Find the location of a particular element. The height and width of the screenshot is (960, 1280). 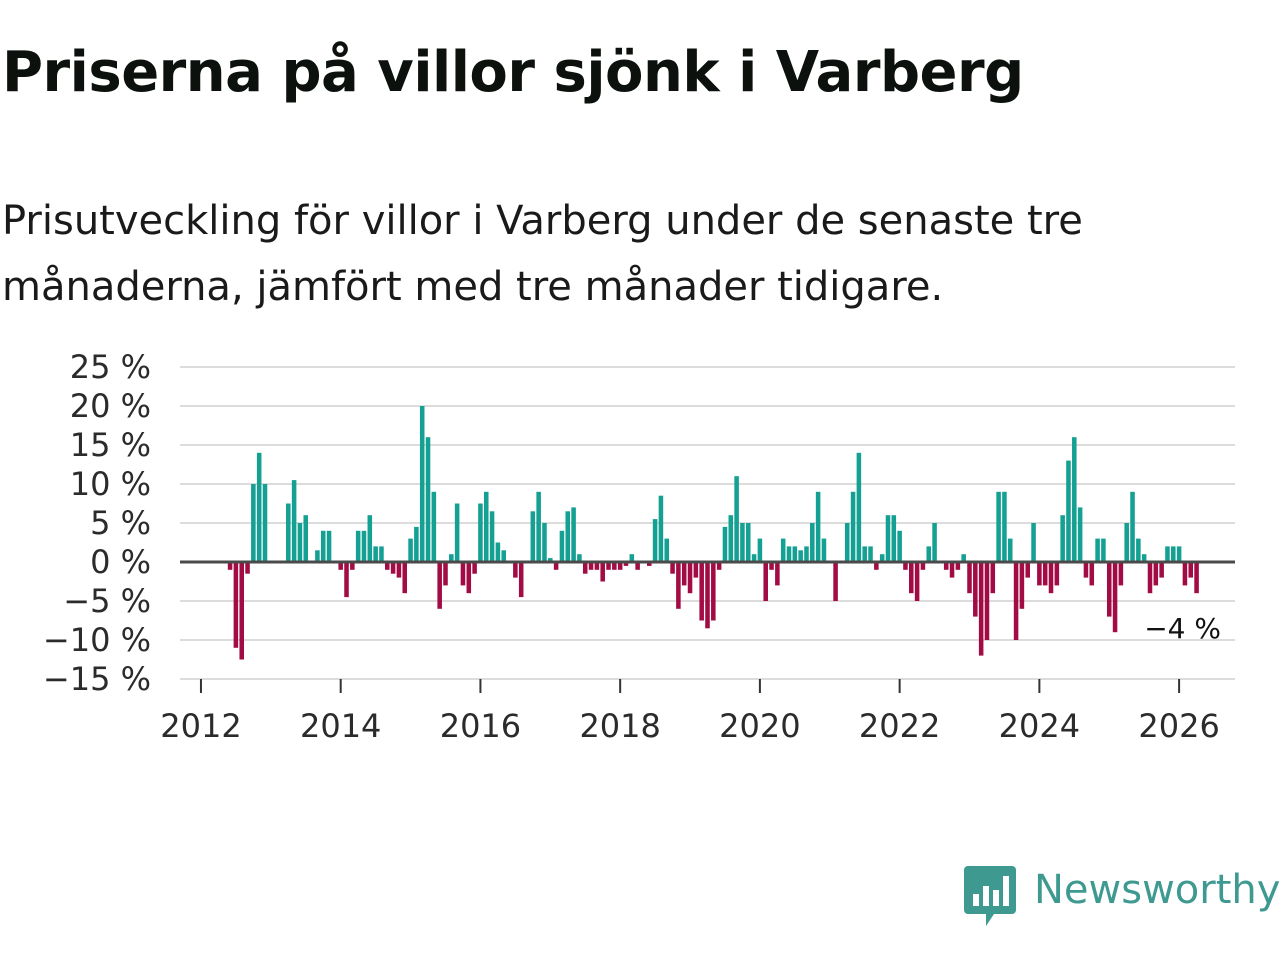

x-tick-label: 2014 is located at coordinates (340, 726).